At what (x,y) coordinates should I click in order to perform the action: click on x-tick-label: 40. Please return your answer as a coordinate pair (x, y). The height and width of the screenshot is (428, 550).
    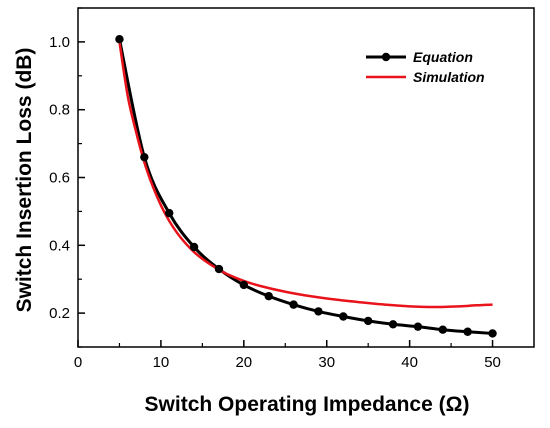
    Looking at the image, I should click on (409, 362).